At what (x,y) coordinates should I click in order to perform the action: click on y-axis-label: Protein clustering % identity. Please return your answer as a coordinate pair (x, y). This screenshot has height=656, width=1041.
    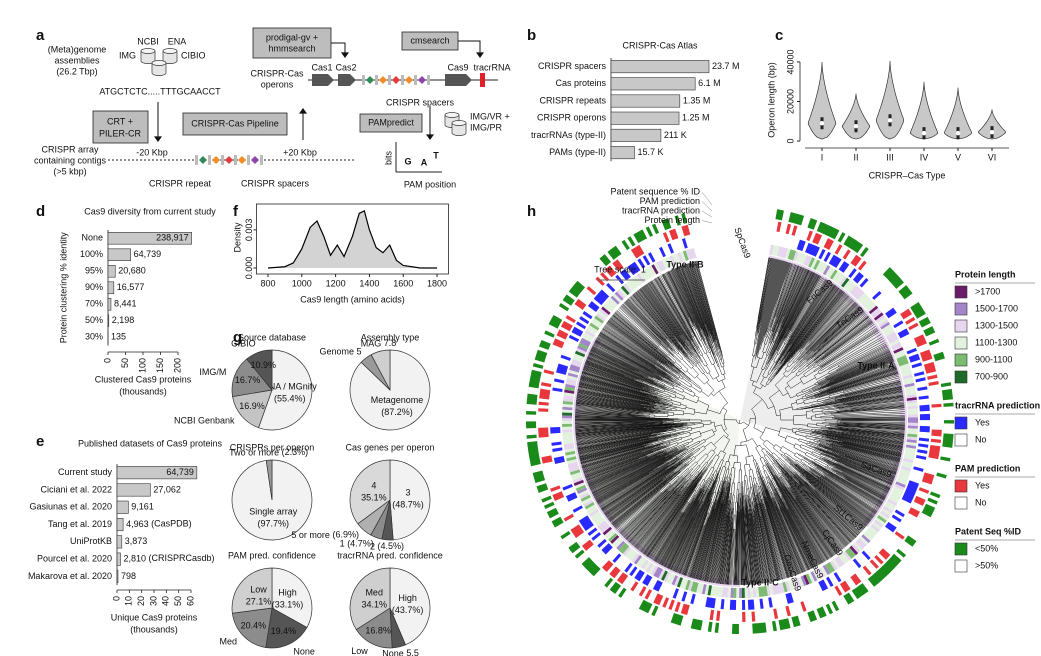
    Looking at the image, I should click on (63, 288).